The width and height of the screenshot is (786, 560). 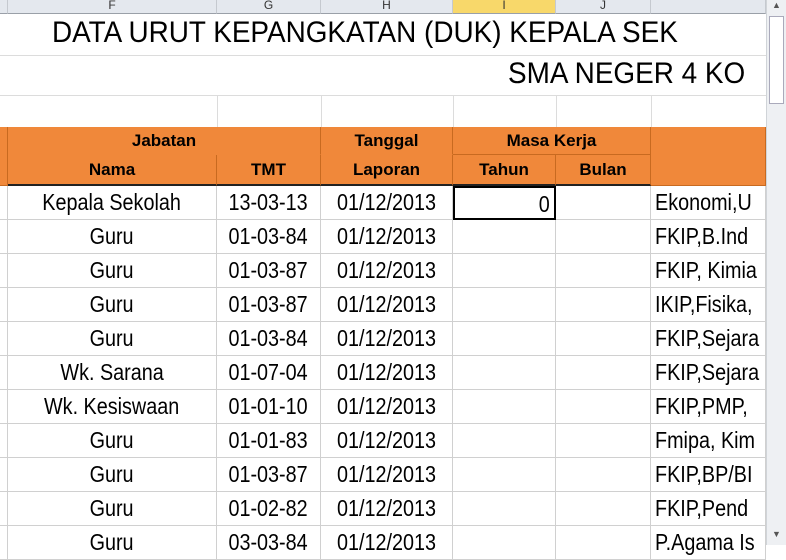 What do you see at coordinates (708, 543) in the screenshot?
I see `cell-pendidikan: P.Agama Is` at bounding box center [708, 543].